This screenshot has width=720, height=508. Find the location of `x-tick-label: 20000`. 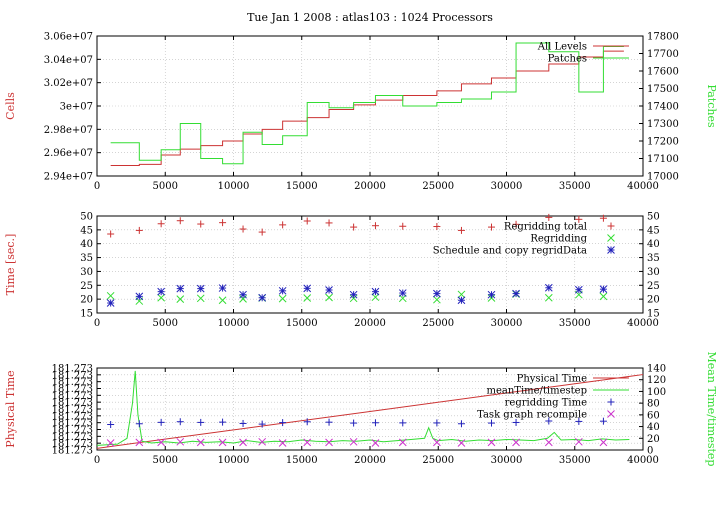

x-tick-label: 20000 is located at coordinates (370, 323).